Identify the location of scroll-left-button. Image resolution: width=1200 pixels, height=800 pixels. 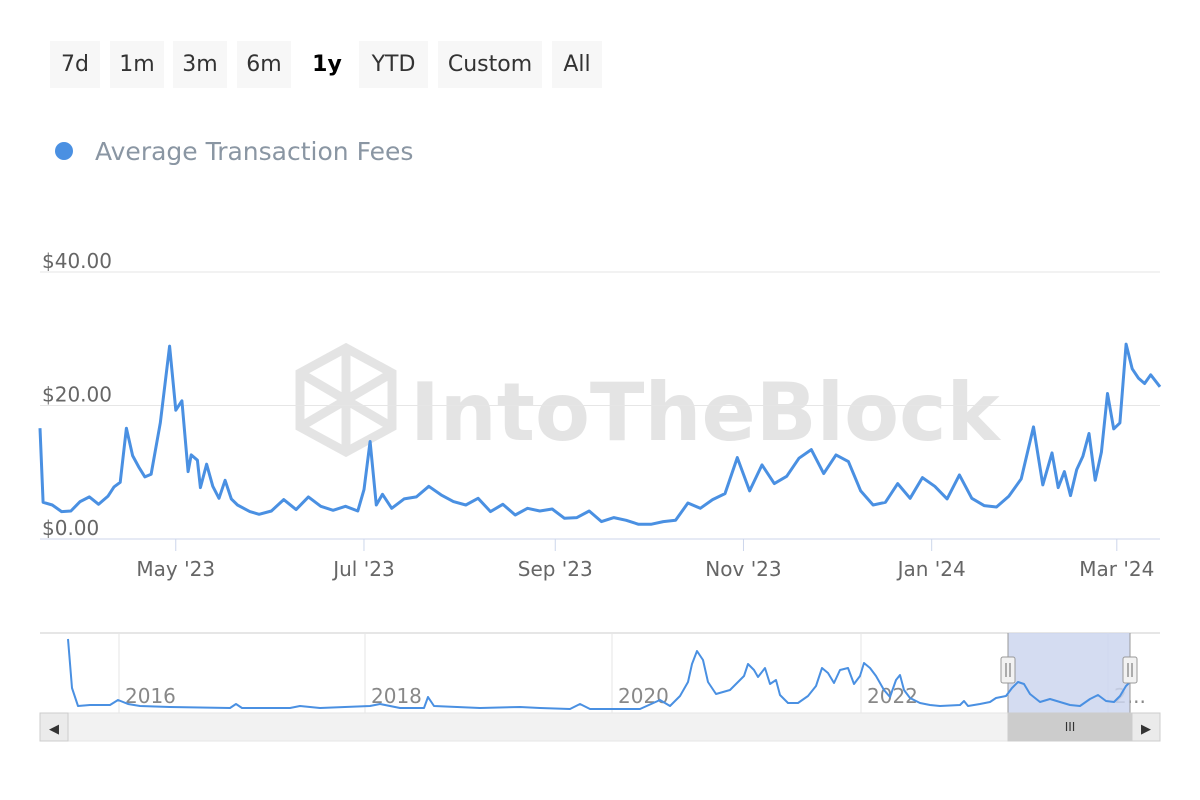
(54, 727).